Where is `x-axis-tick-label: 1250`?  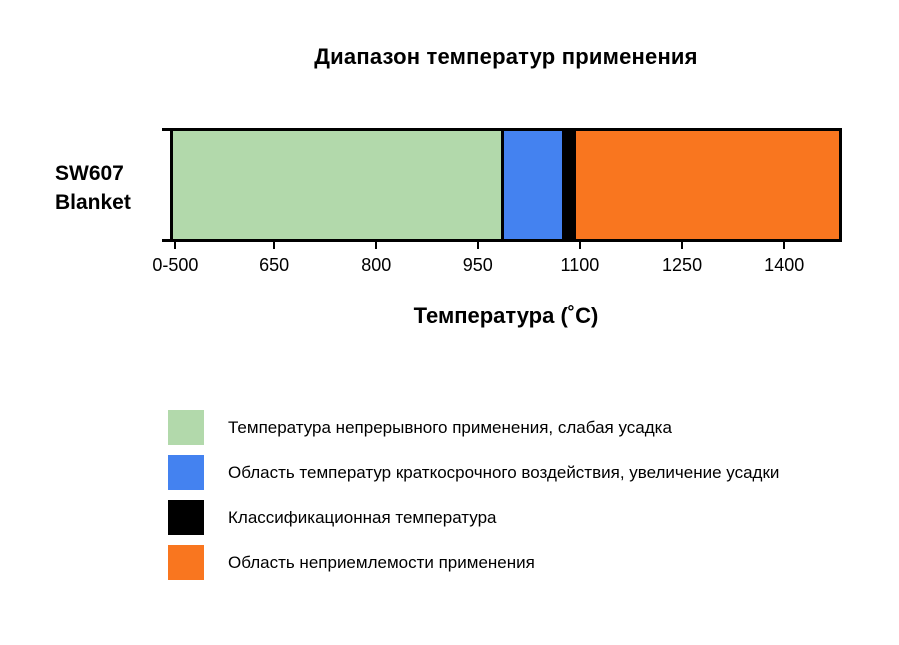 x-axis-tick-label: 1250 is located at coordinates (682, 265).